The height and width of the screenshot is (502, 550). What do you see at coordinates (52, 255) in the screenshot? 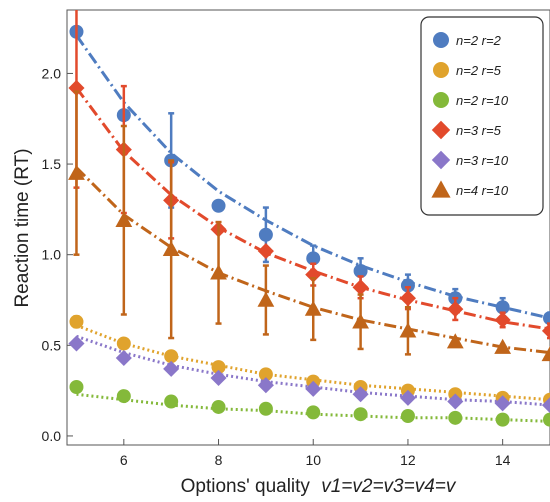
I see `y-tick-label: 1.0` at bounding box center [52, 255].